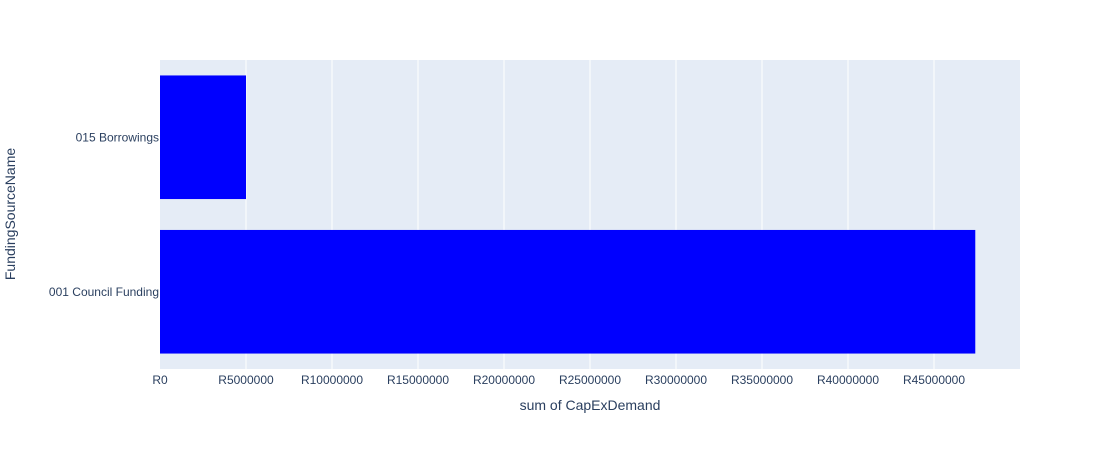 The image size is (1100, 450). What do you see at coordinates (590, 380) in the screenshot?
I see `x-tick-label: R25000000` at bounding box center [590, 380].